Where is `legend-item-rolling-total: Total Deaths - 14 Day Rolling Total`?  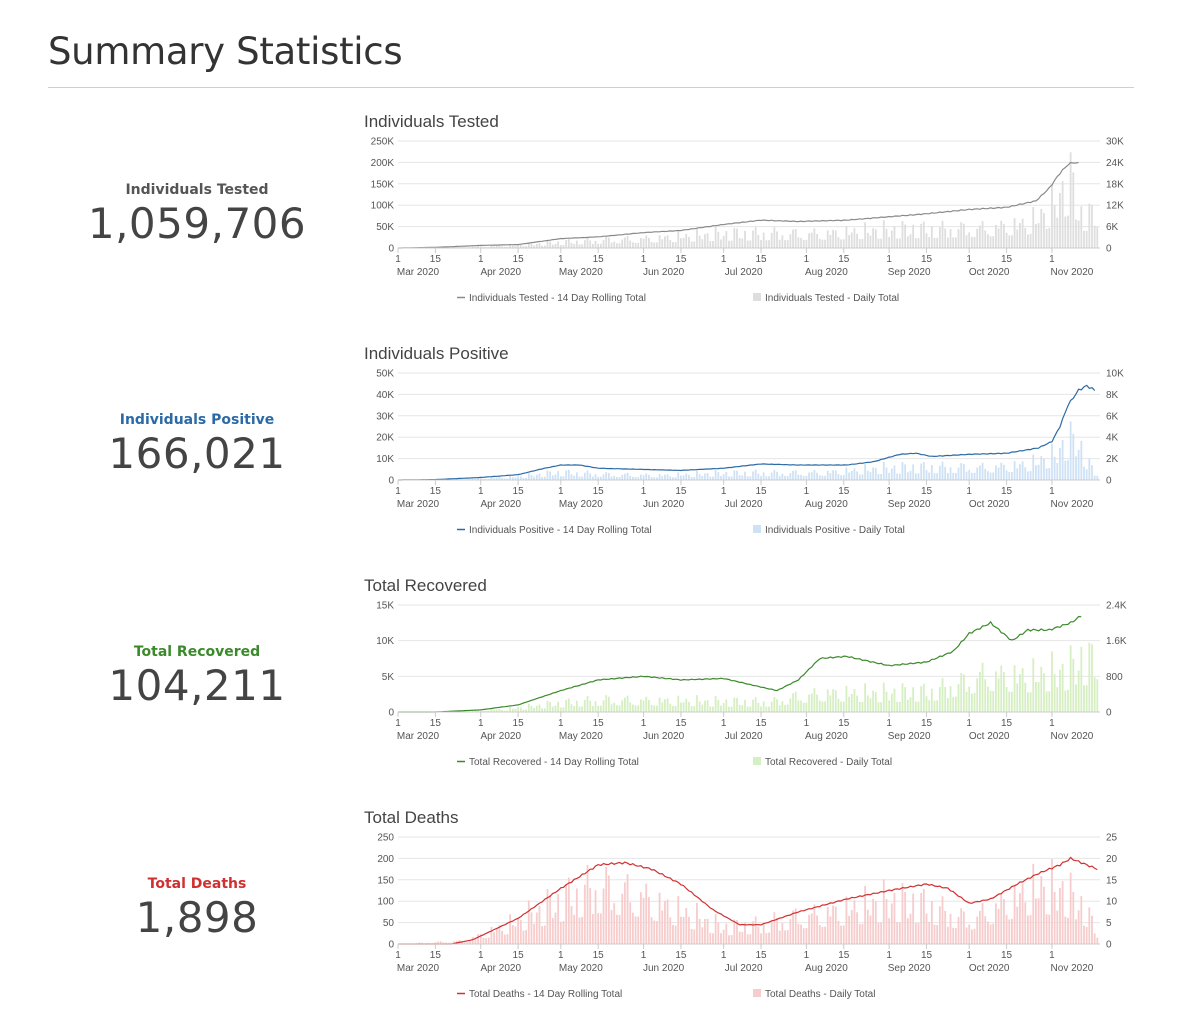 legend-item-rolling-total: Total Deaths - 14 Day Rolling Total is located at coordinates (545, 994).